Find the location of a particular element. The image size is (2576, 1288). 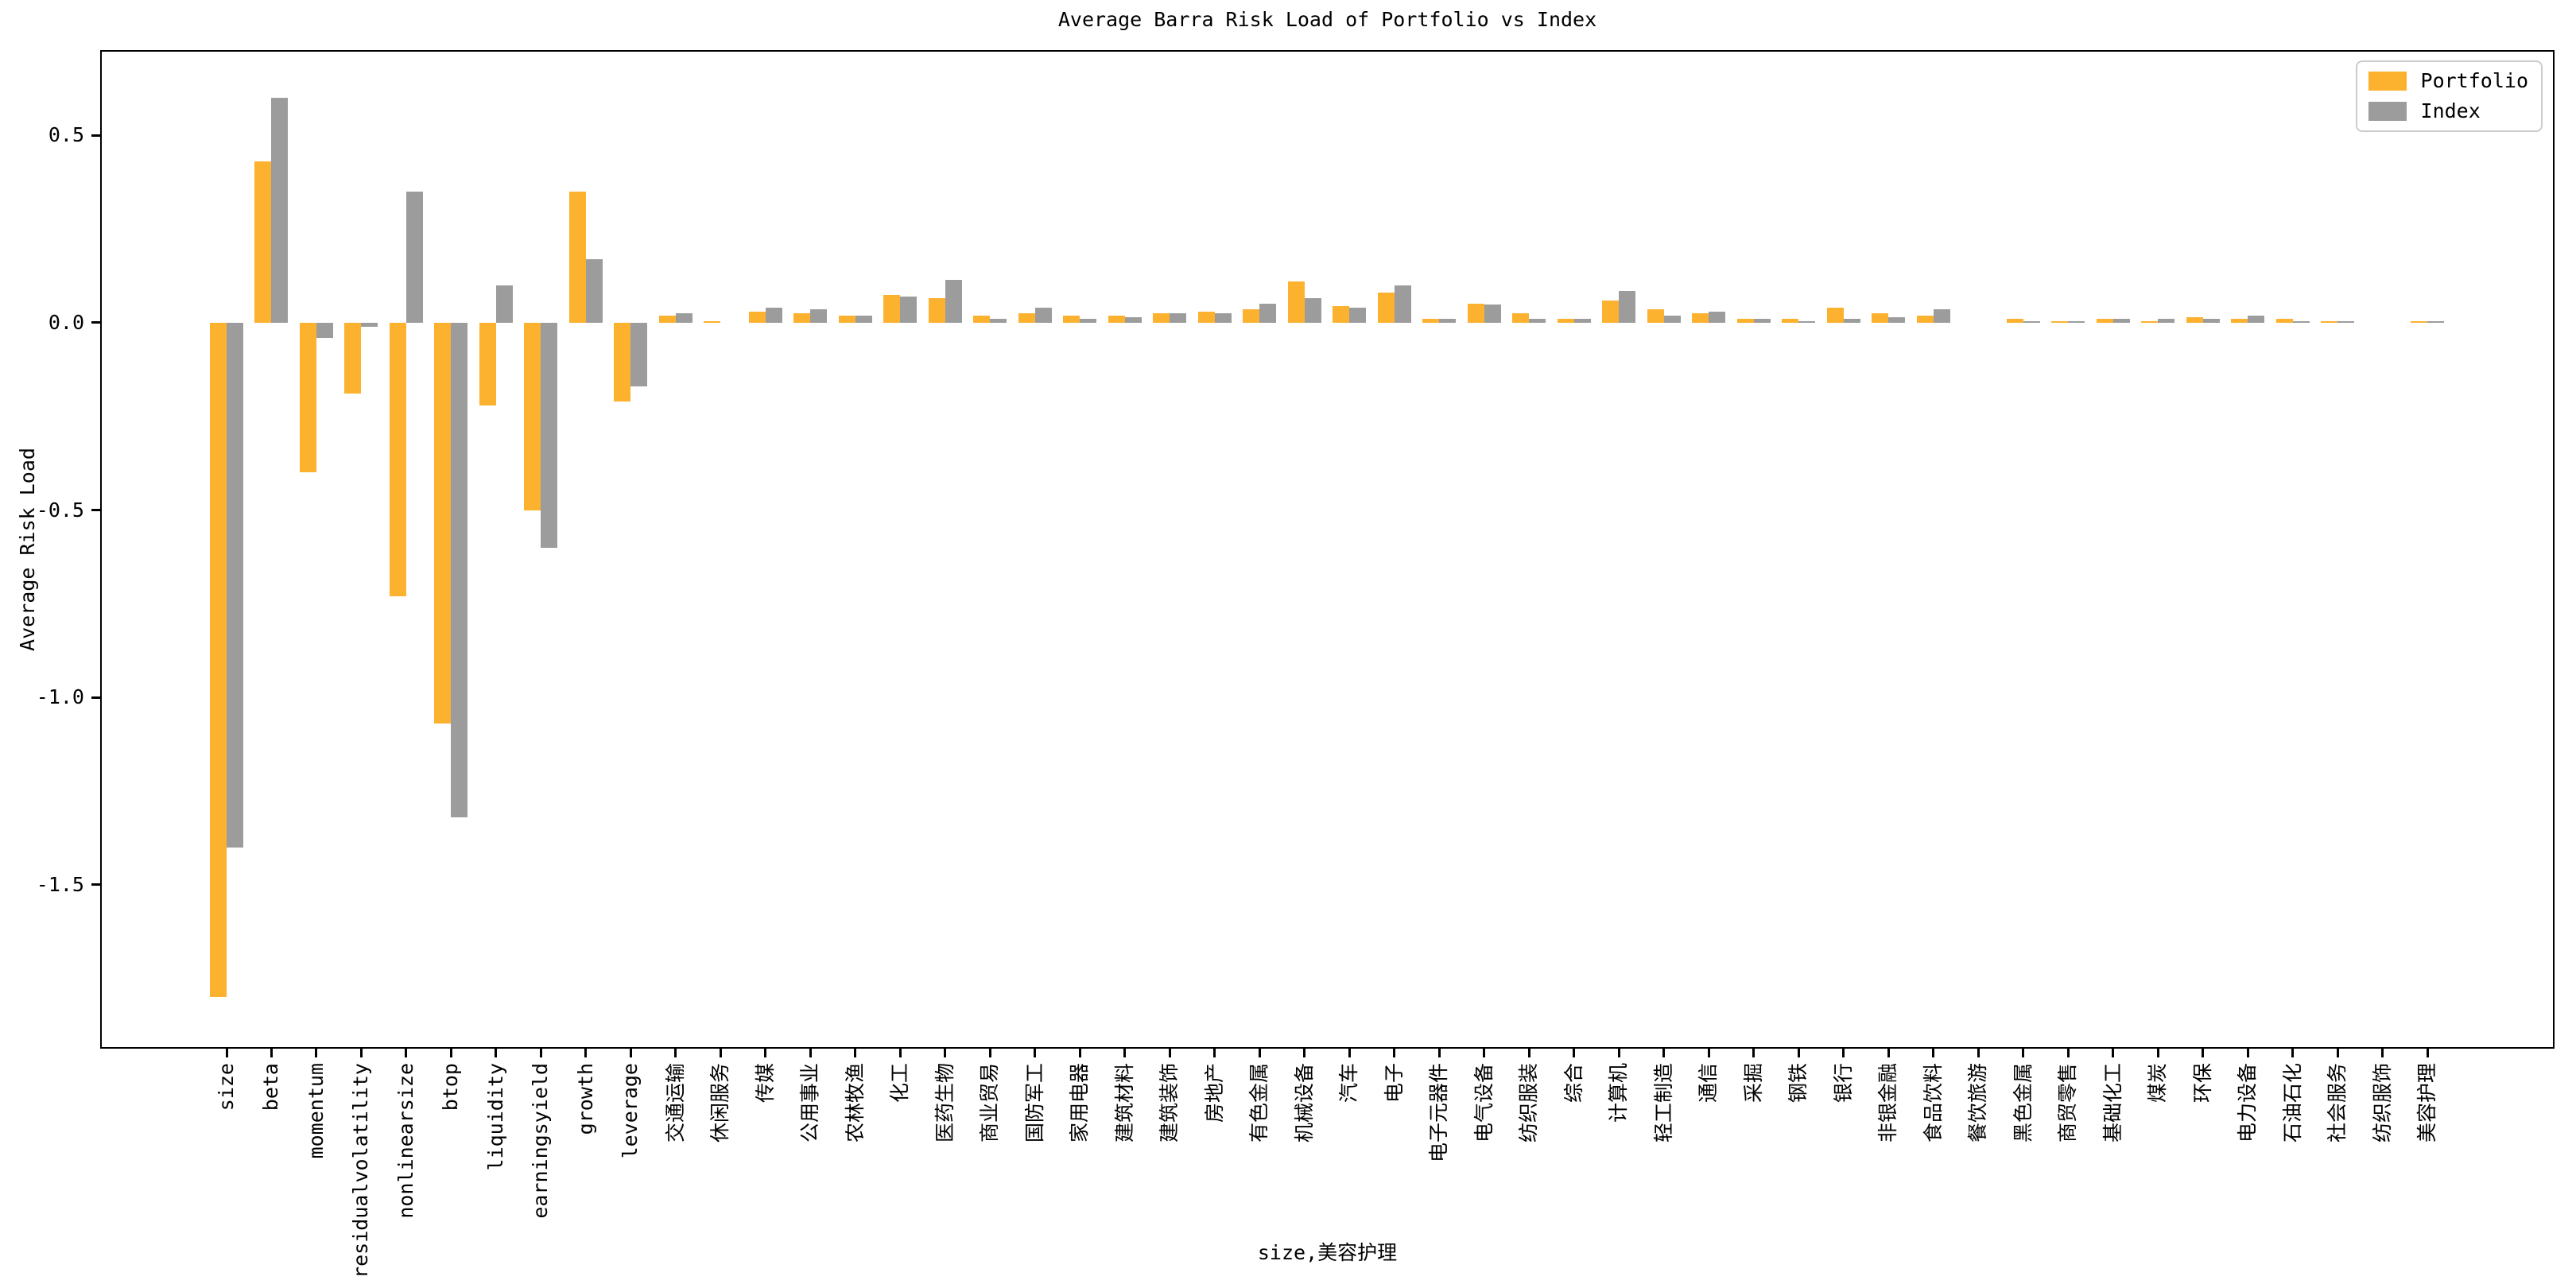

x-tick-label: 环保 is located at coordinates (2202, 1084).